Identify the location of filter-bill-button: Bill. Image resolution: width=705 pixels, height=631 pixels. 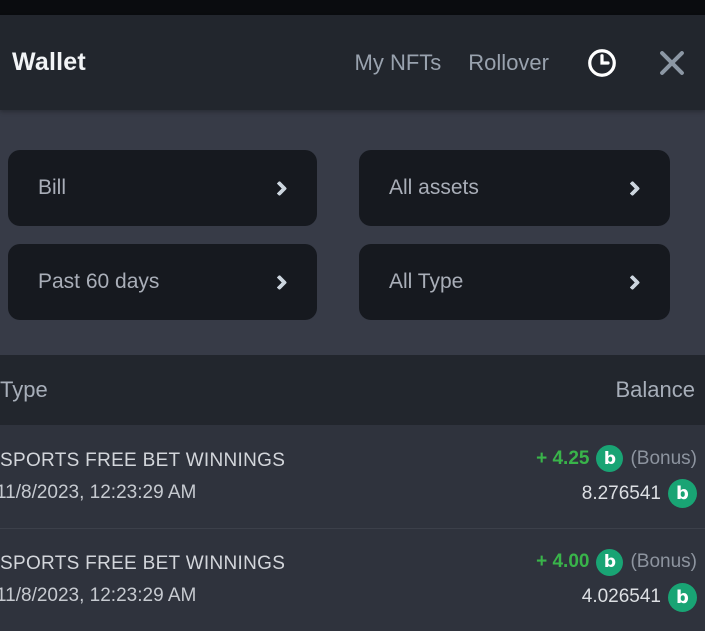
(162, 188).